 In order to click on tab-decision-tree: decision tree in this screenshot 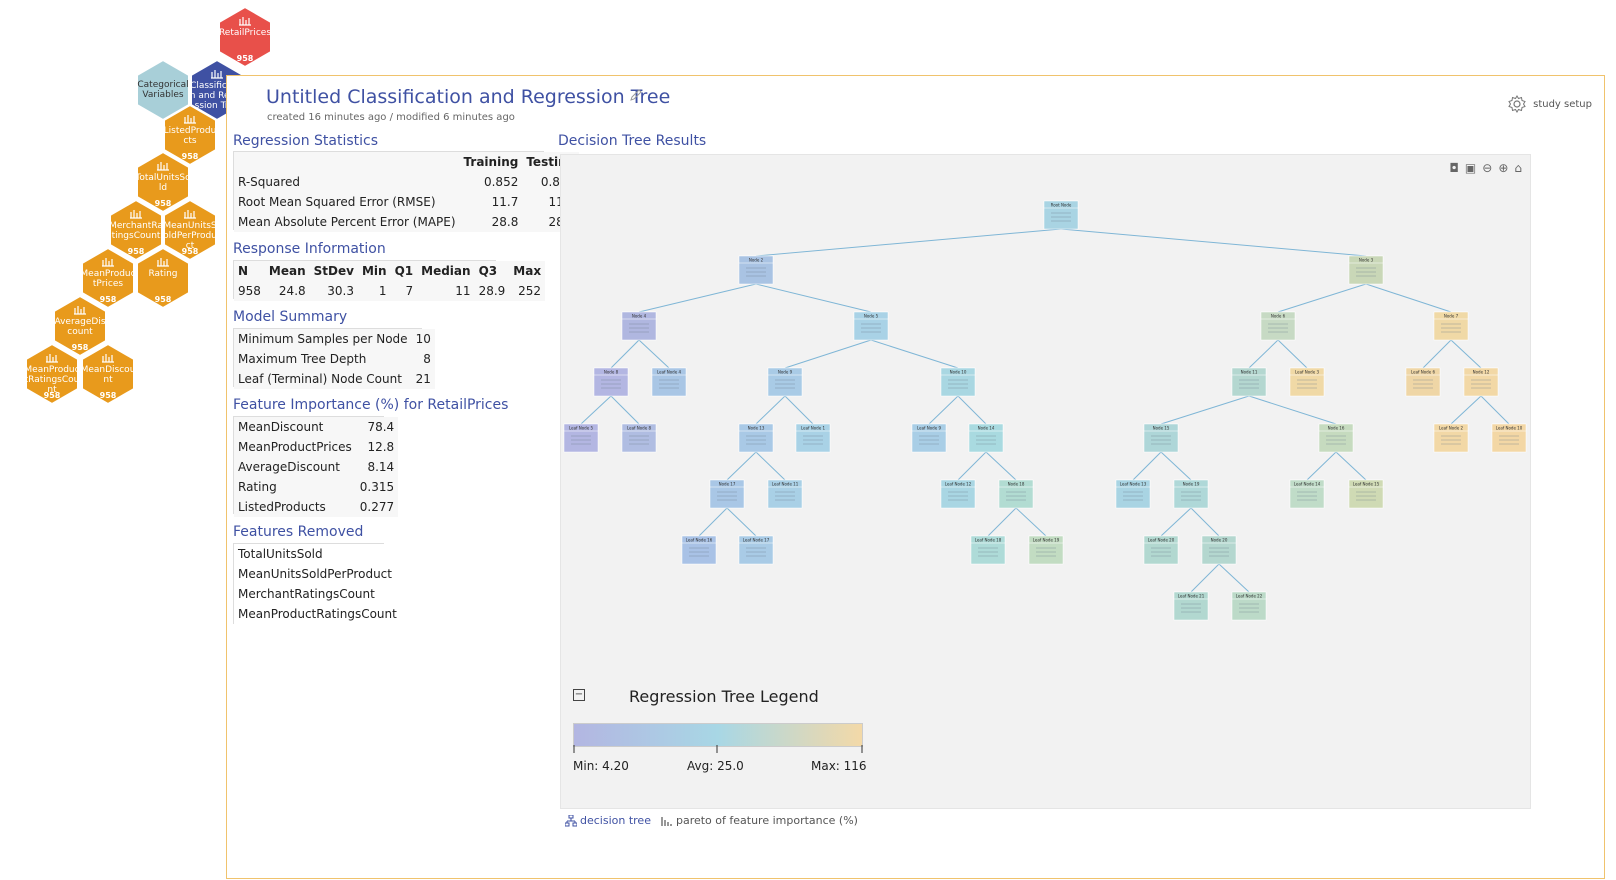, I will do `click(608, 820)`.